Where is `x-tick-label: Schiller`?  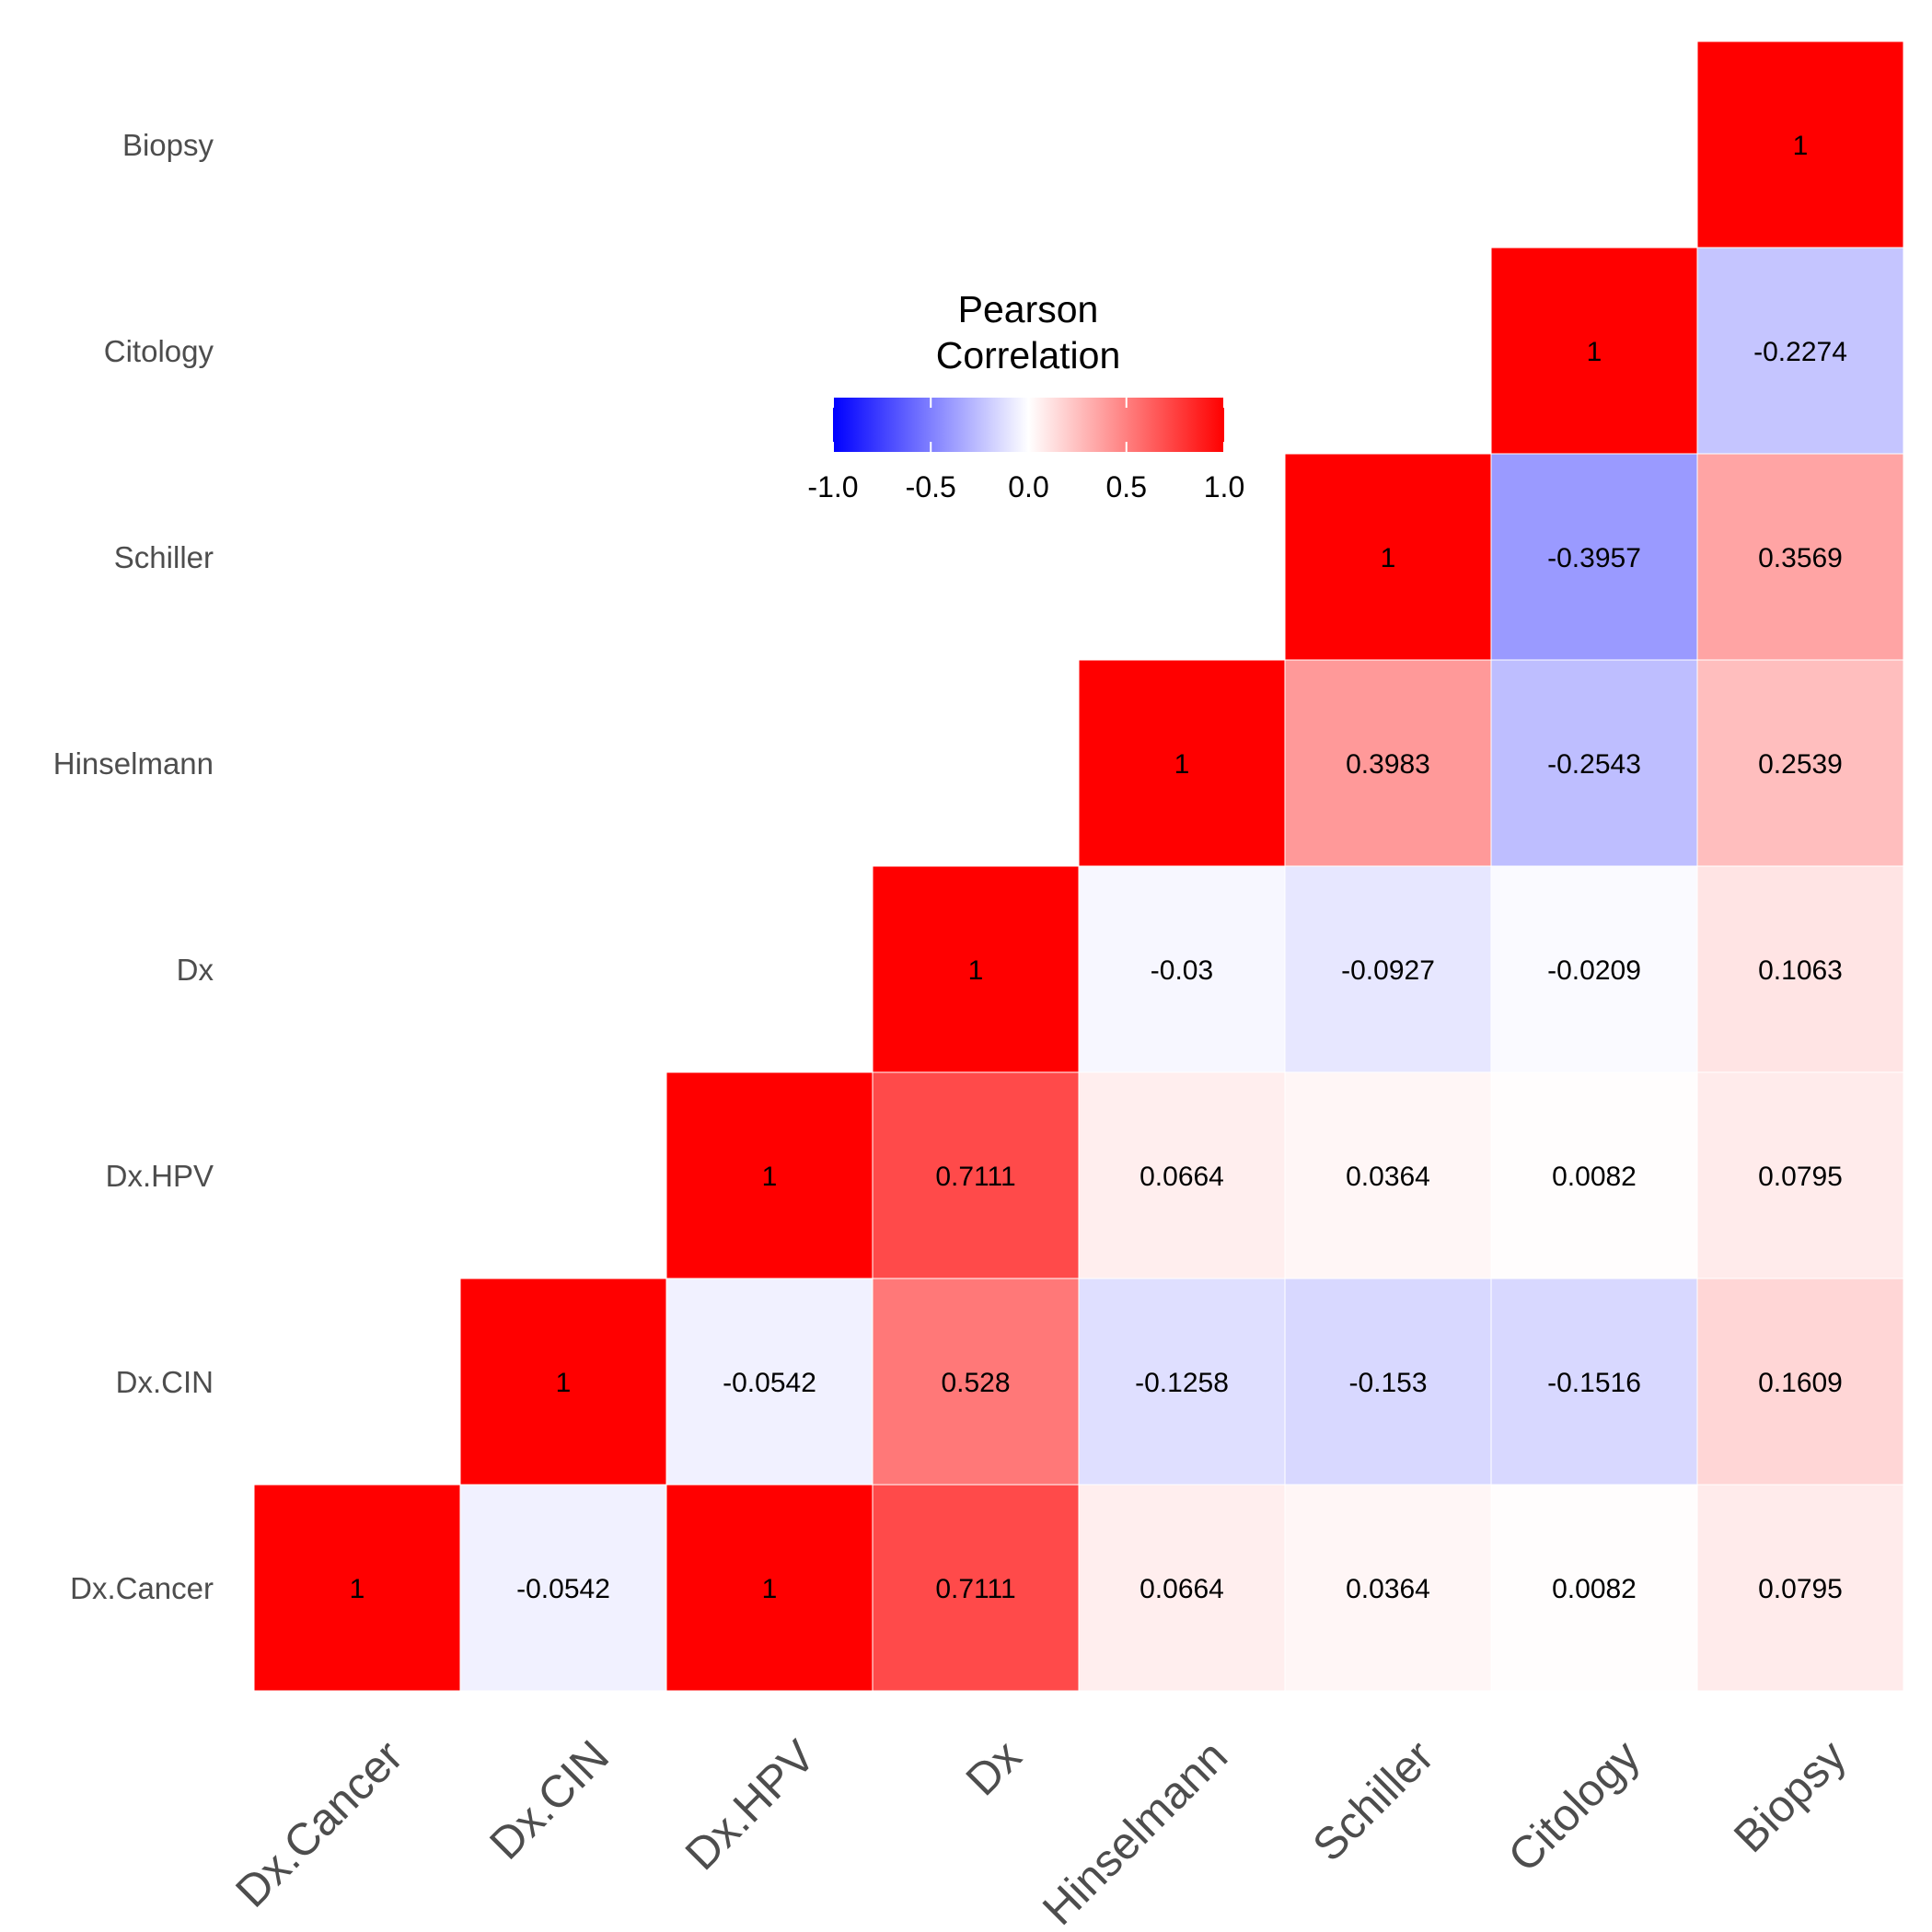
x-tick-label: Schiller is located at coordinates (1373, 1801).